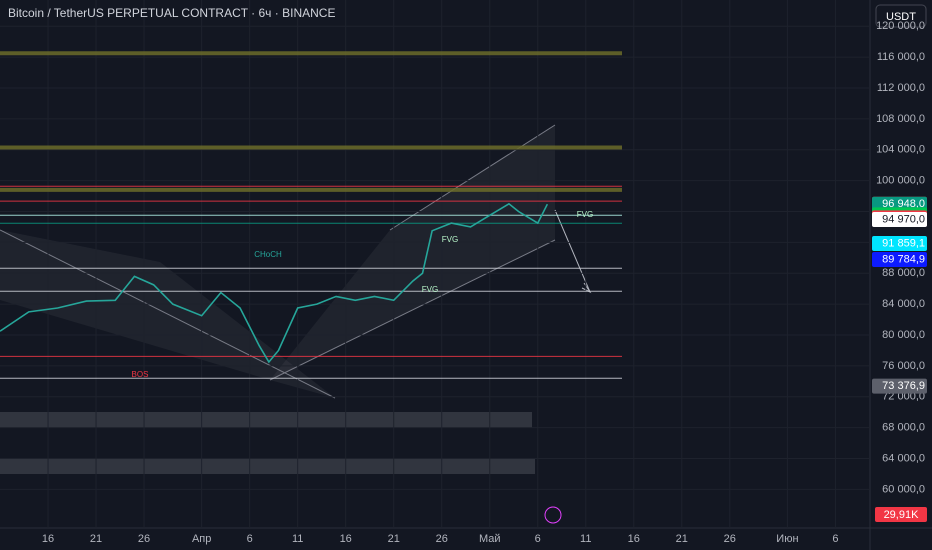 Image resolution: width=932 pixels, height=550 pixels. Describe the element at coordinates (903, 489) in the screenshot. I see `y-tick-label: 60 000,0` at that location.